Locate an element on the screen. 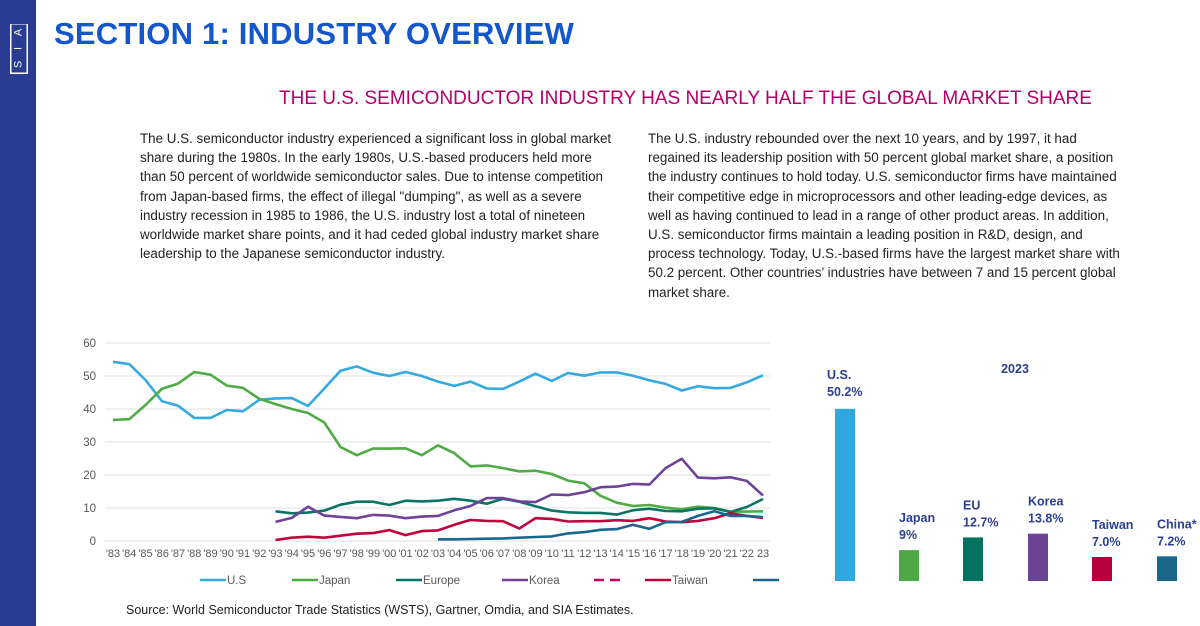  bar-category-label: EU is located at coordinates (971, 505).